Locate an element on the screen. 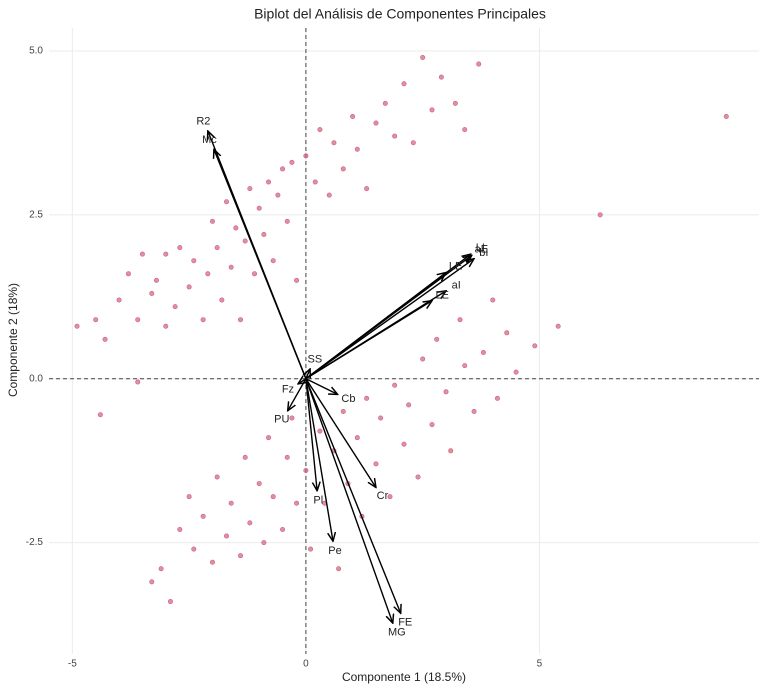  arrow-label: Fz is located at coordinates (288, 389).